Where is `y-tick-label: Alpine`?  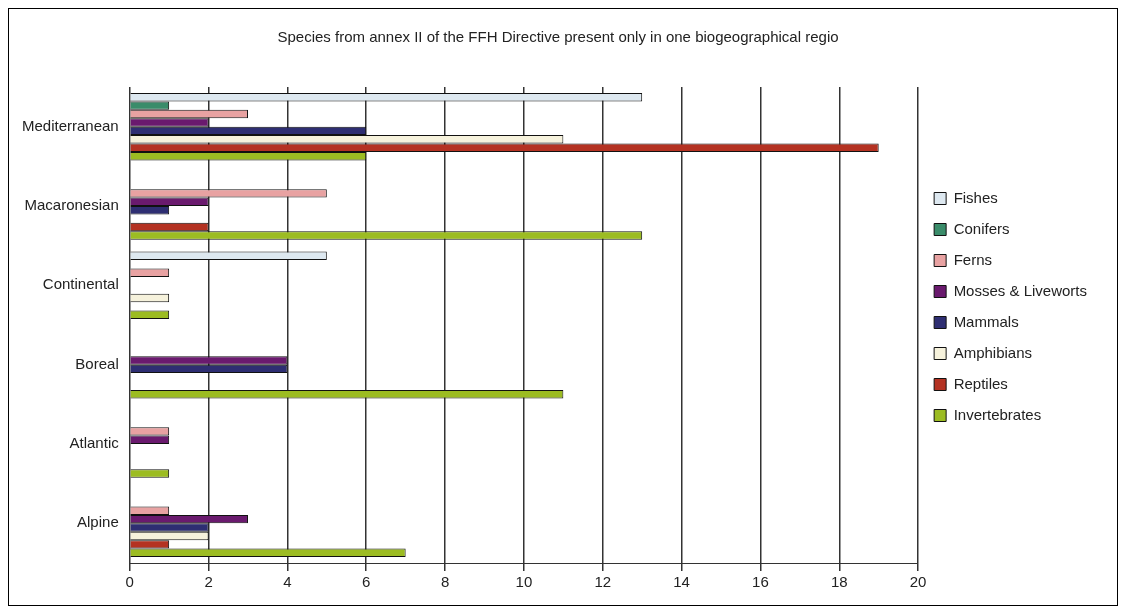 y-tick-label: Alpine is located at coordinates (98, 522).